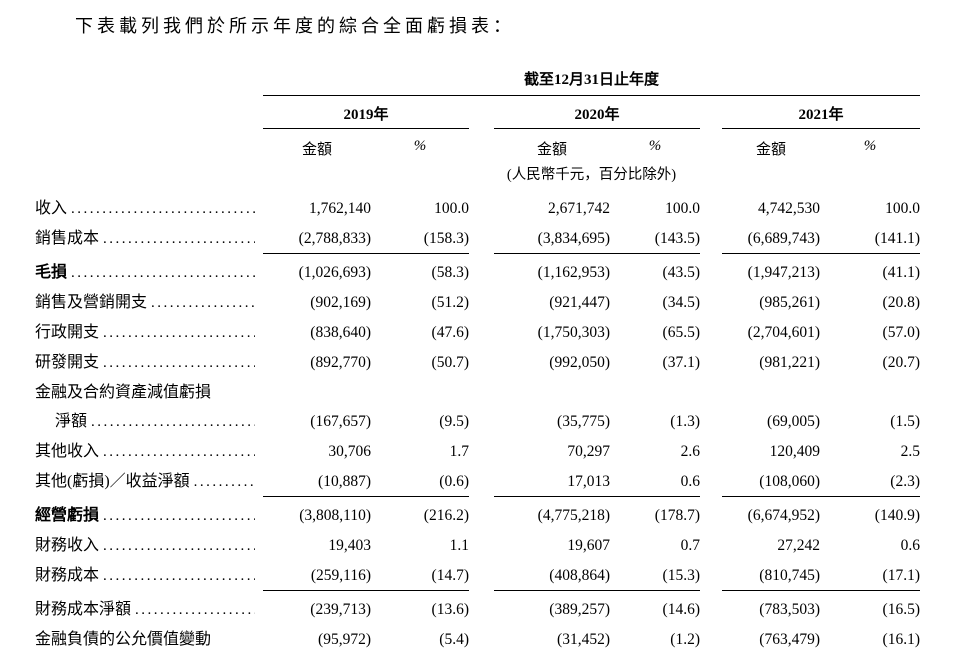 The height and width of the screenshot is (653, 958). Describe the element at coordinates (771, 482) in the screenshot. I see `amount-value: (108,060)` at that location.